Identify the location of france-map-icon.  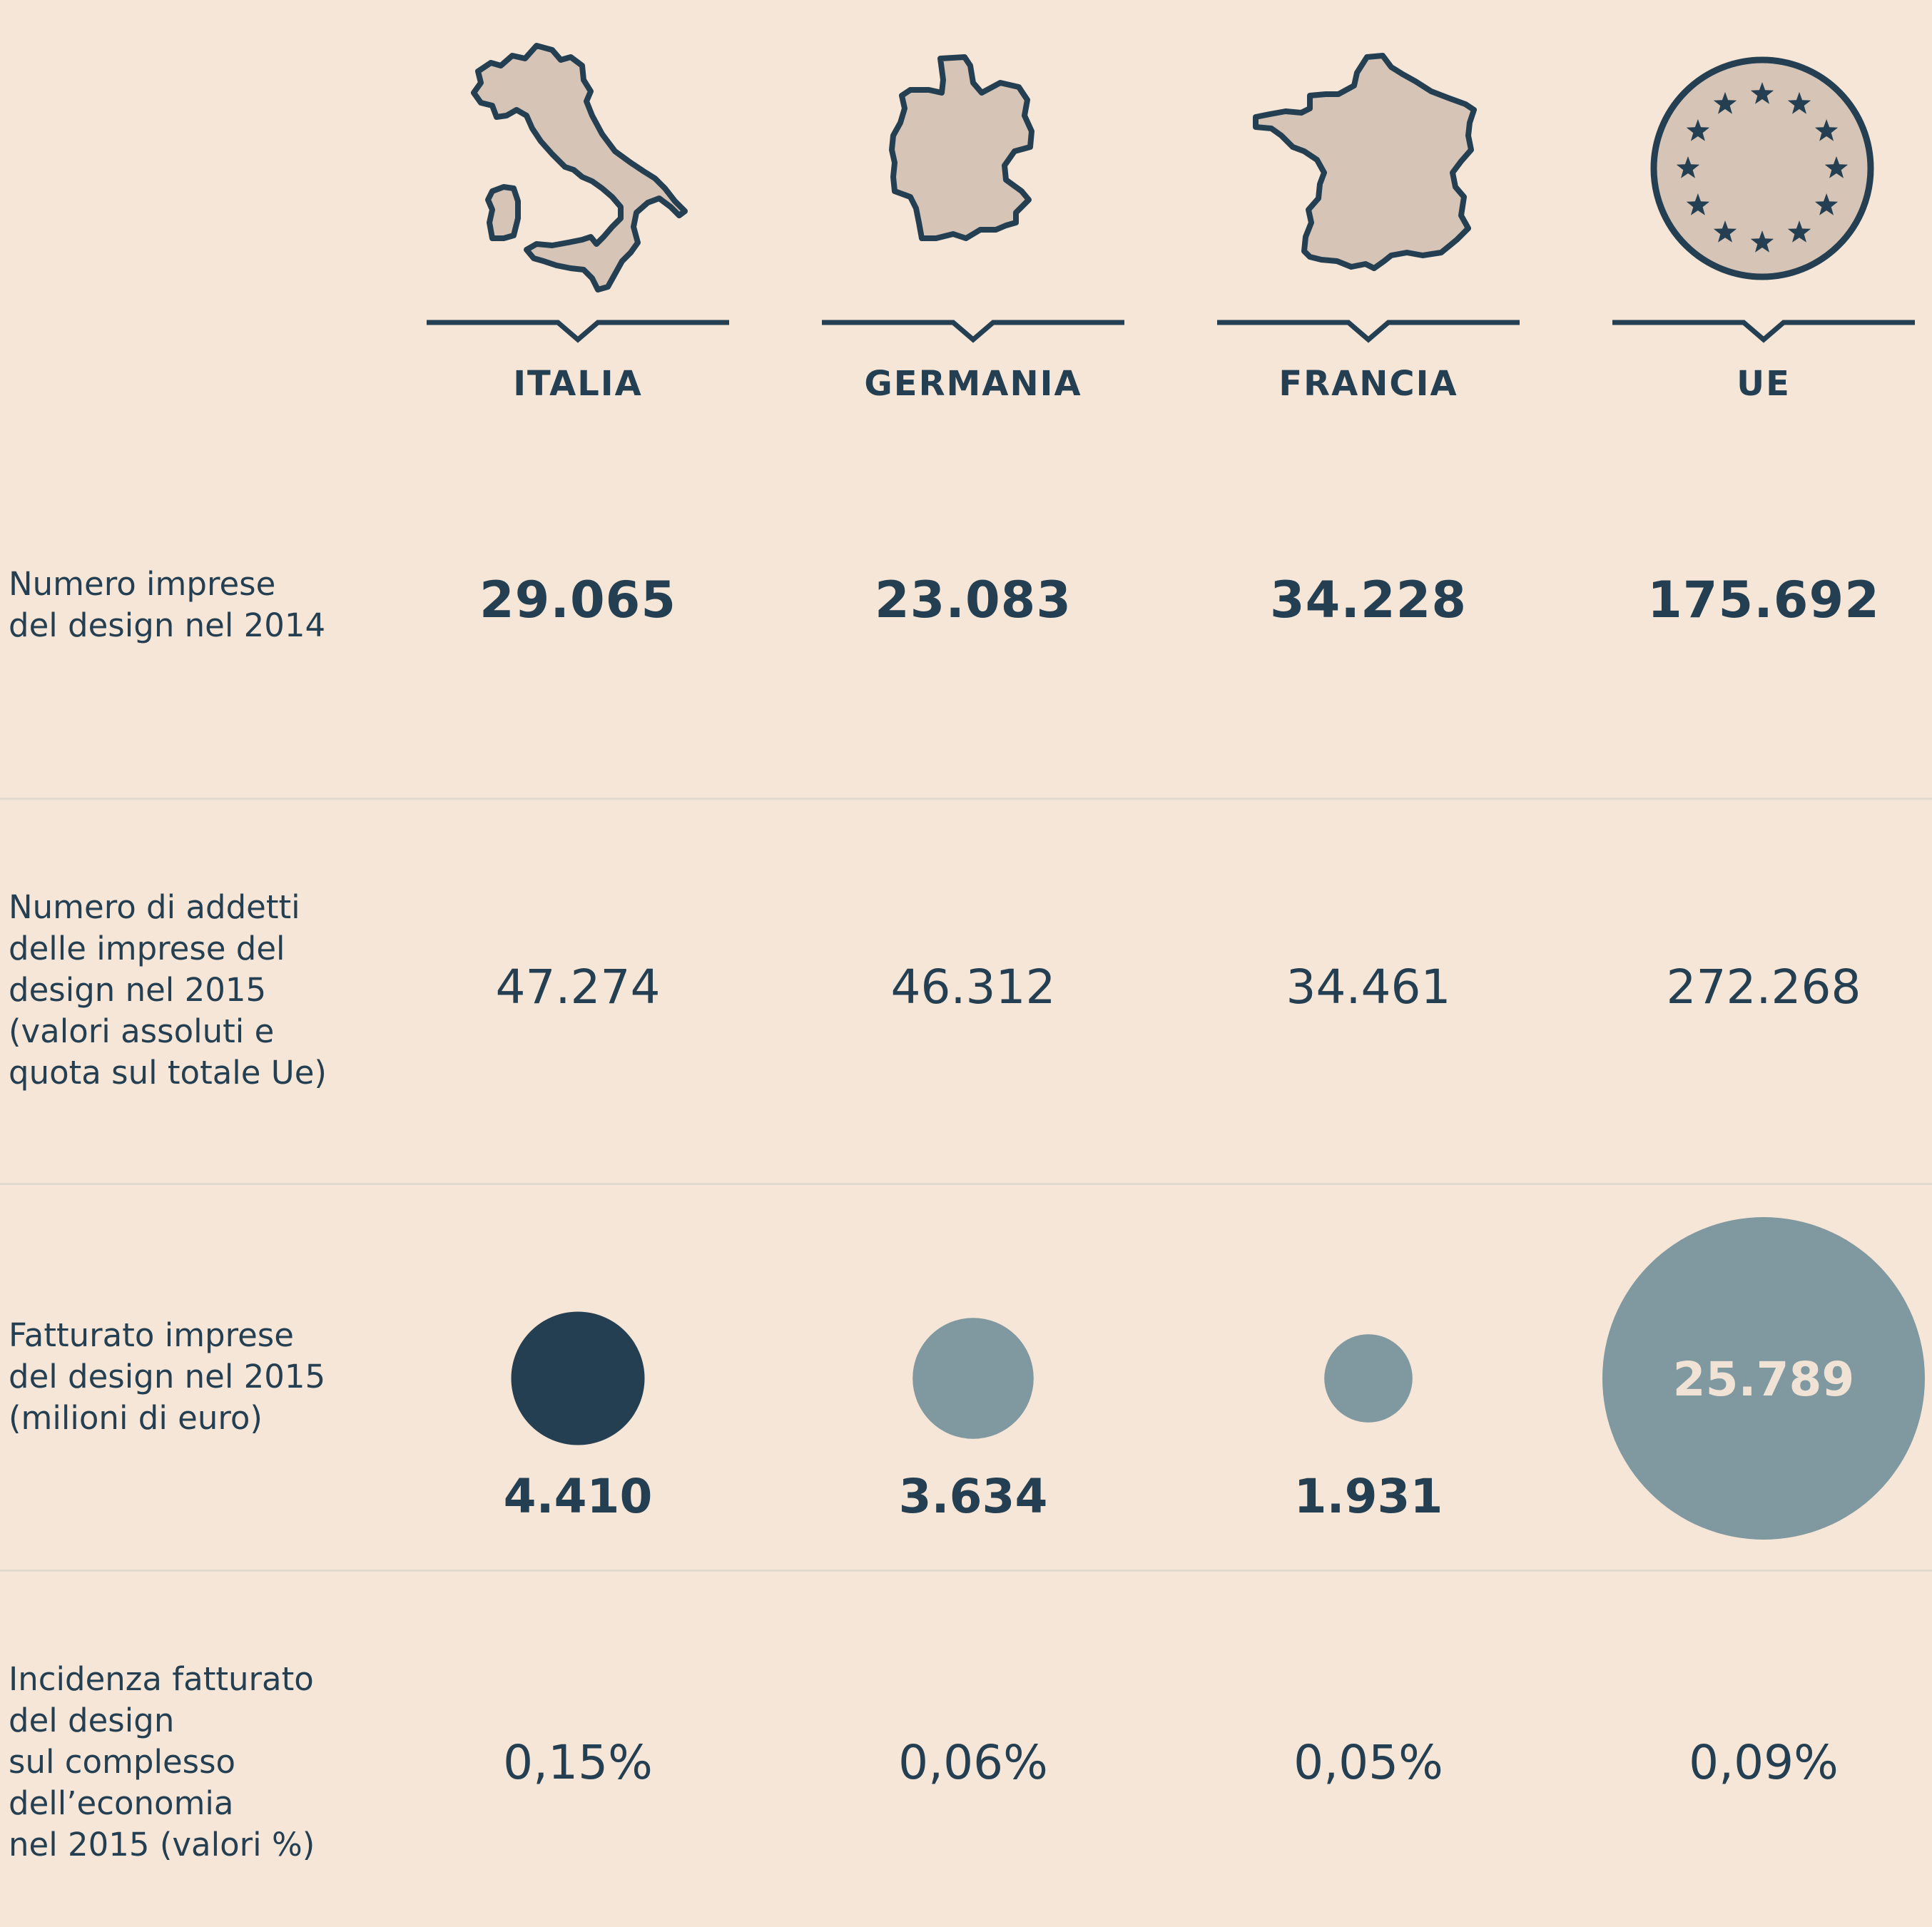
(1365, 162).